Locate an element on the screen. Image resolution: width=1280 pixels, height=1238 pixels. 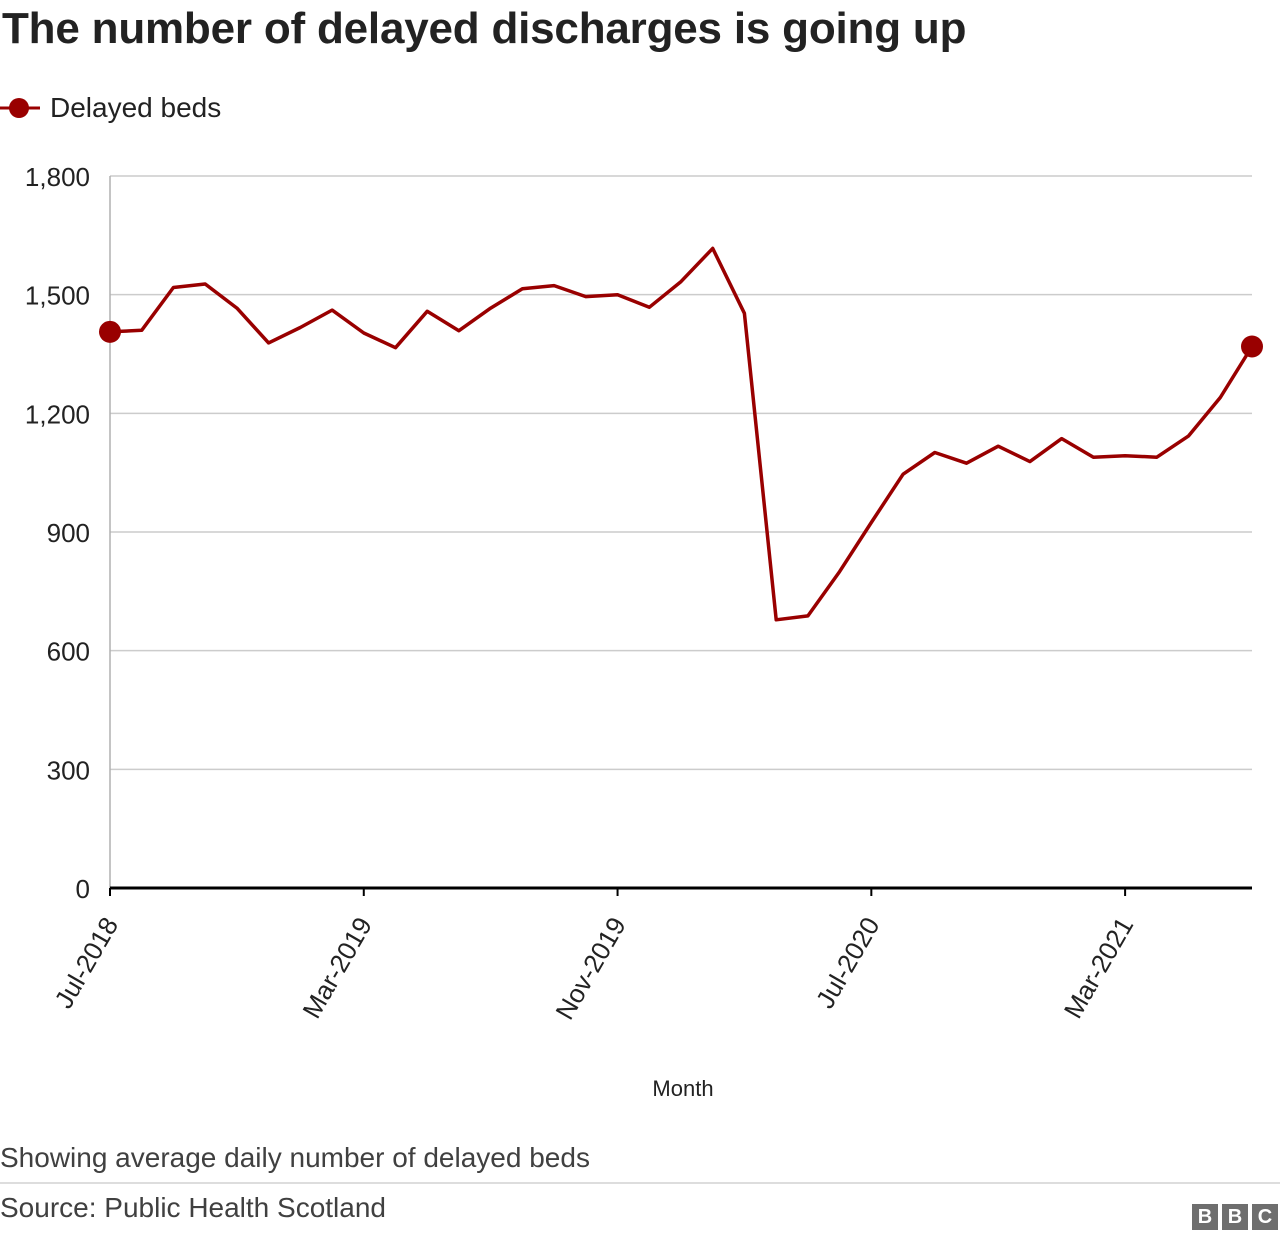
y-tick-label: 300 is located at coordinates (68, 770).